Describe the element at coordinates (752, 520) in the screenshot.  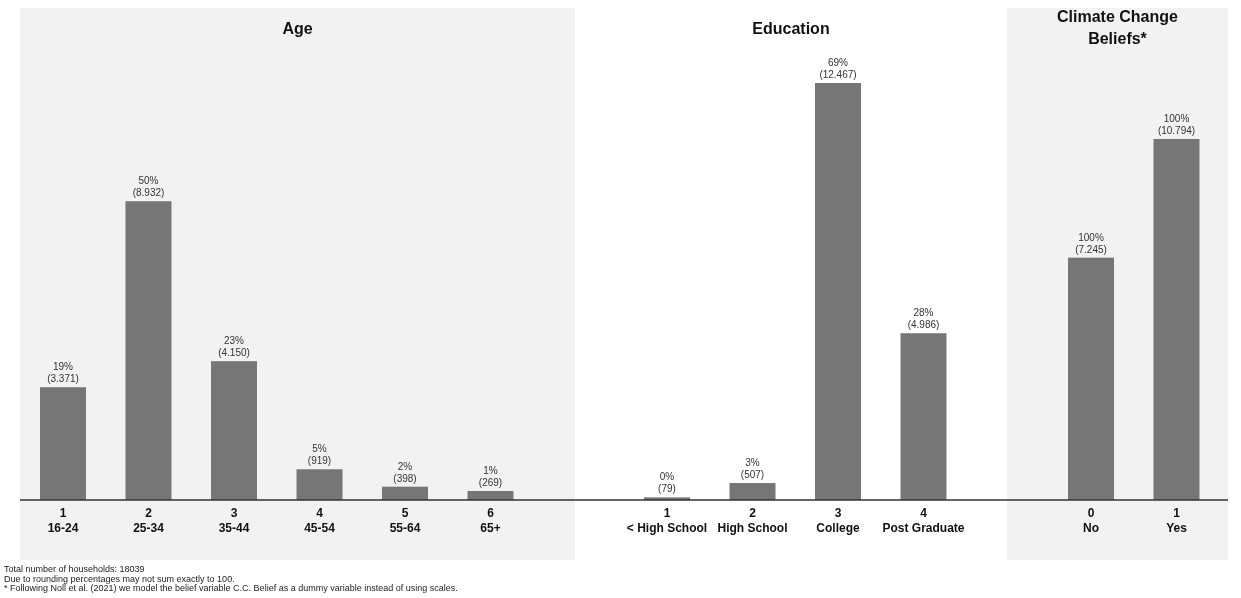
I see `x-tick-label: 2 High School` at that location.